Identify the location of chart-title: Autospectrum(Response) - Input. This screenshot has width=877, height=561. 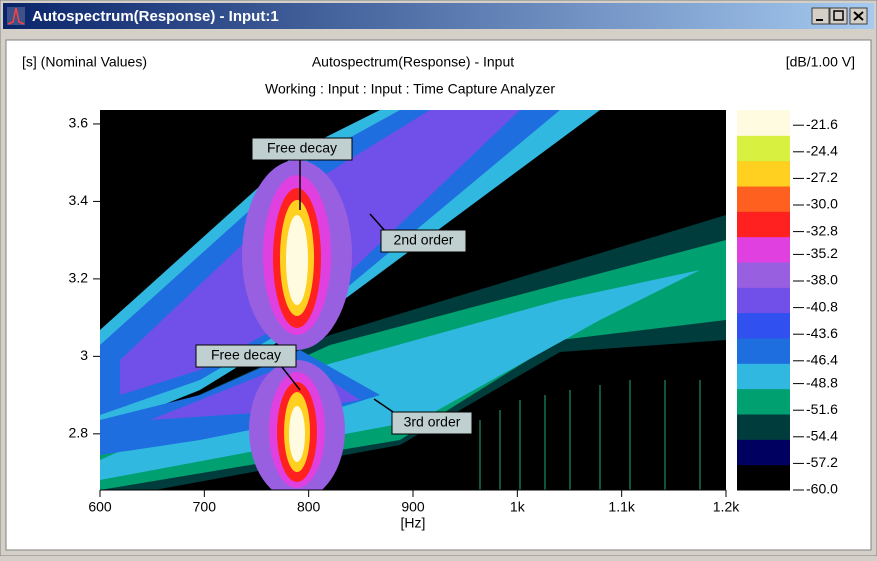
(413, 62).